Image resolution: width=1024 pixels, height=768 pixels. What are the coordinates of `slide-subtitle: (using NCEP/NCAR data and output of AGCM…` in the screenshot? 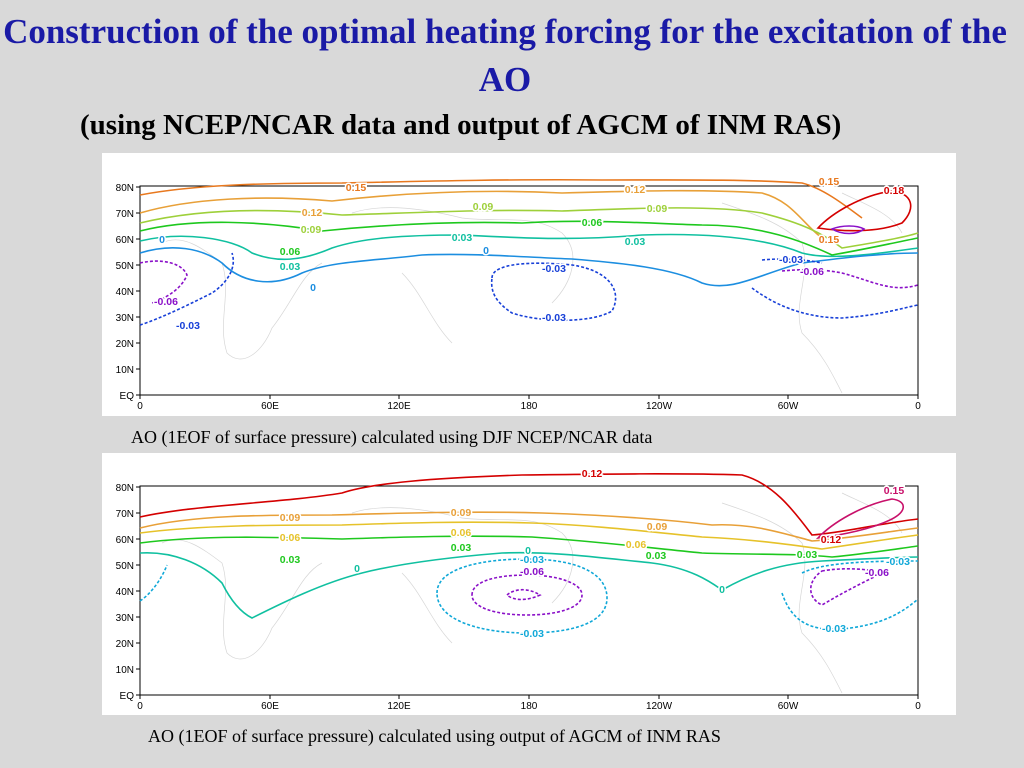 It's located at (461, 125).